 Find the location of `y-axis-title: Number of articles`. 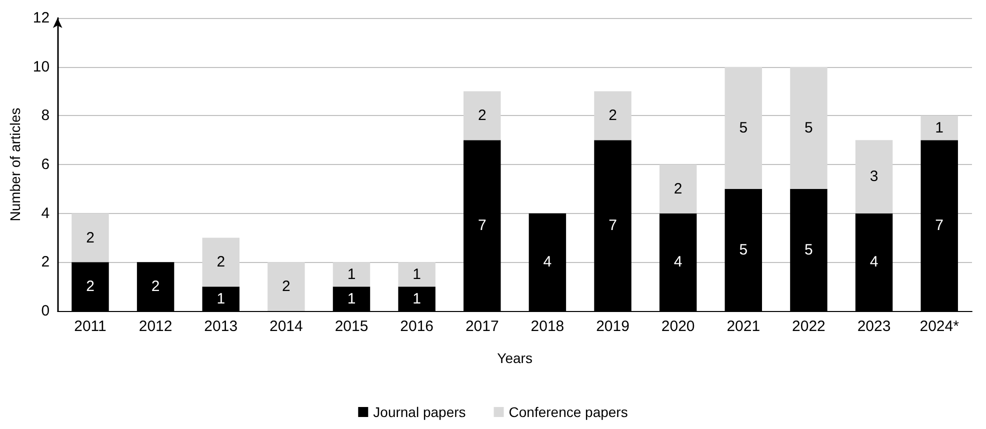

y-axis-title: Number of articles is located at coordinates (15, 165).